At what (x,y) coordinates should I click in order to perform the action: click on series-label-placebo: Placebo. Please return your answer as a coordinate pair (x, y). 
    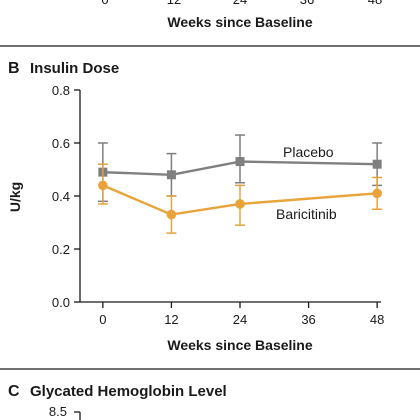
    Looking at the image, I should click on (308, 152).